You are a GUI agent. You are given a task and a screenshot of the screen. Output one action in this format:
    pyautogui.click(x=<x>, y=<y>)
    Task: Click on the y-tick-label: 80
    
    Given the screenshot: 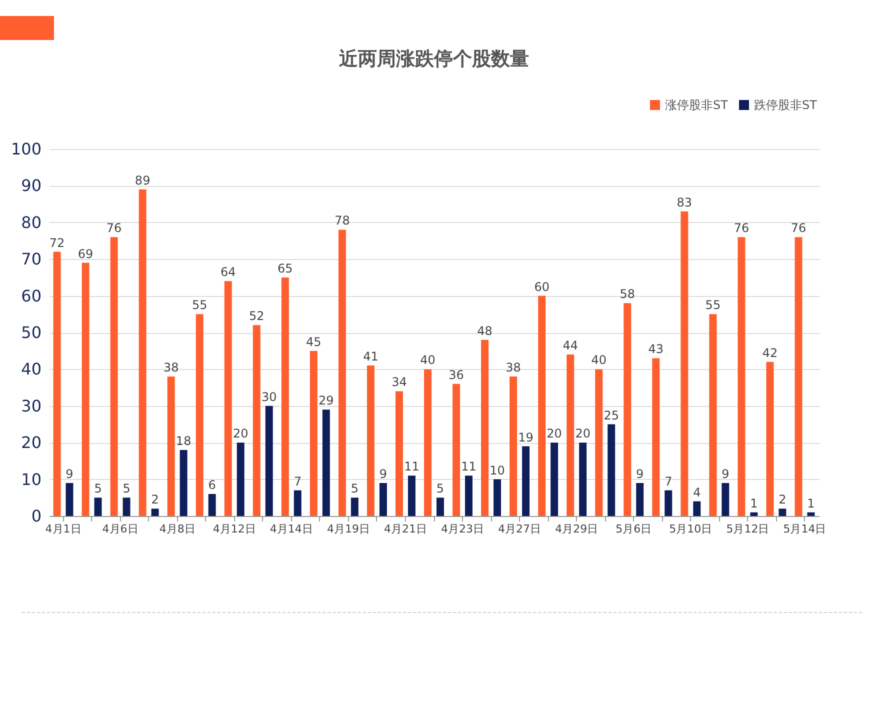 What is the action you would take?
    pyautogui.click(x=31, y=222)
    